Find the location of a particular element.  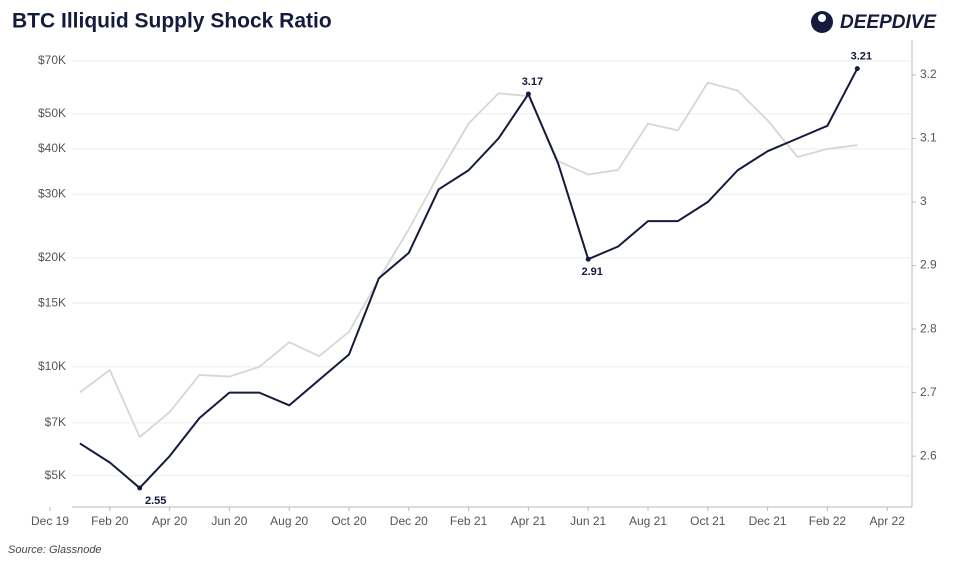

y-tick-label: $10K is located at coordinates (52, 366).